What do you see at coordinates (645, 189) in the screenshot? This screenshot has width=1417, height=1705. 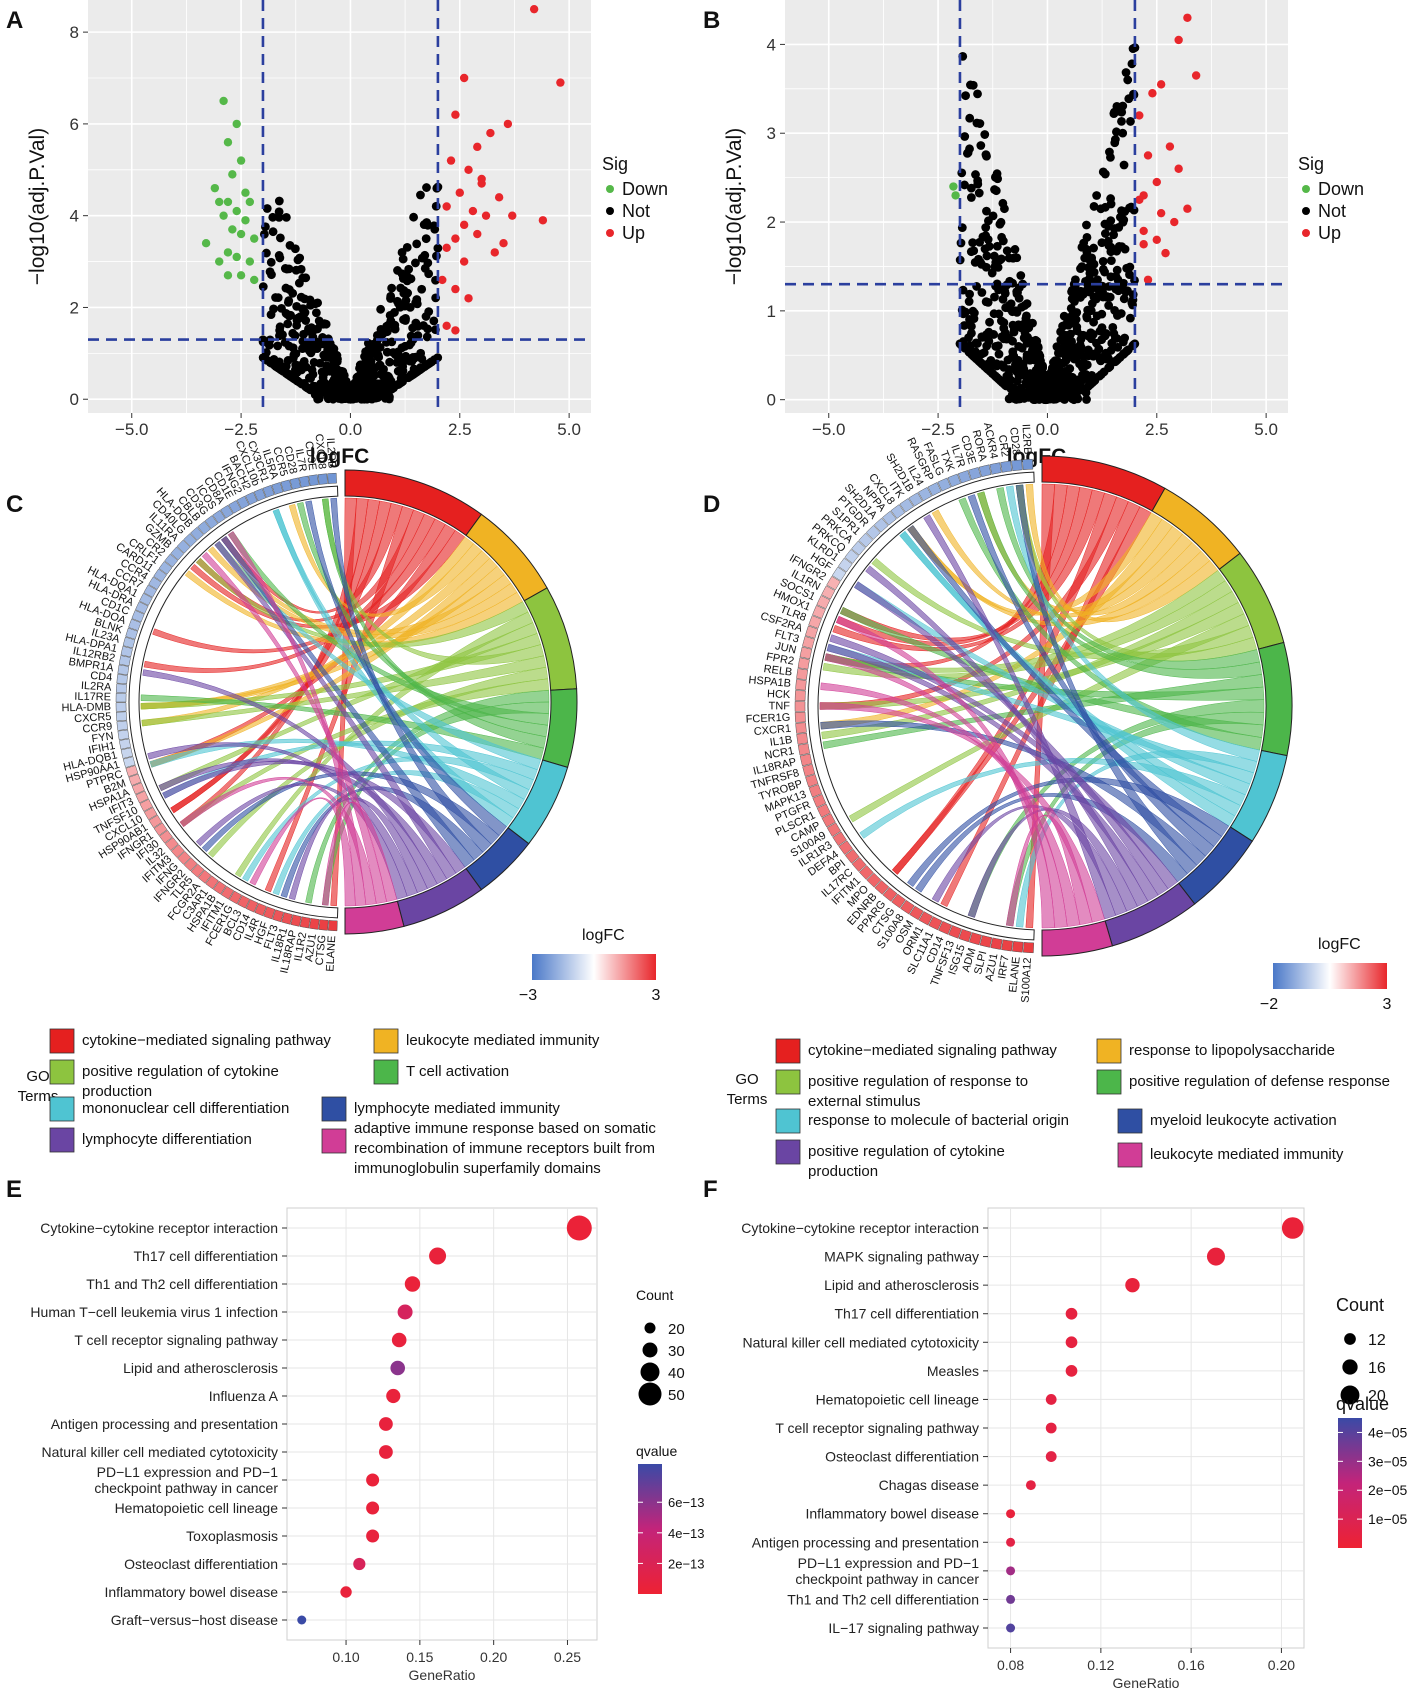 I see `legend-label: Down` at bounding box center [645, 189].